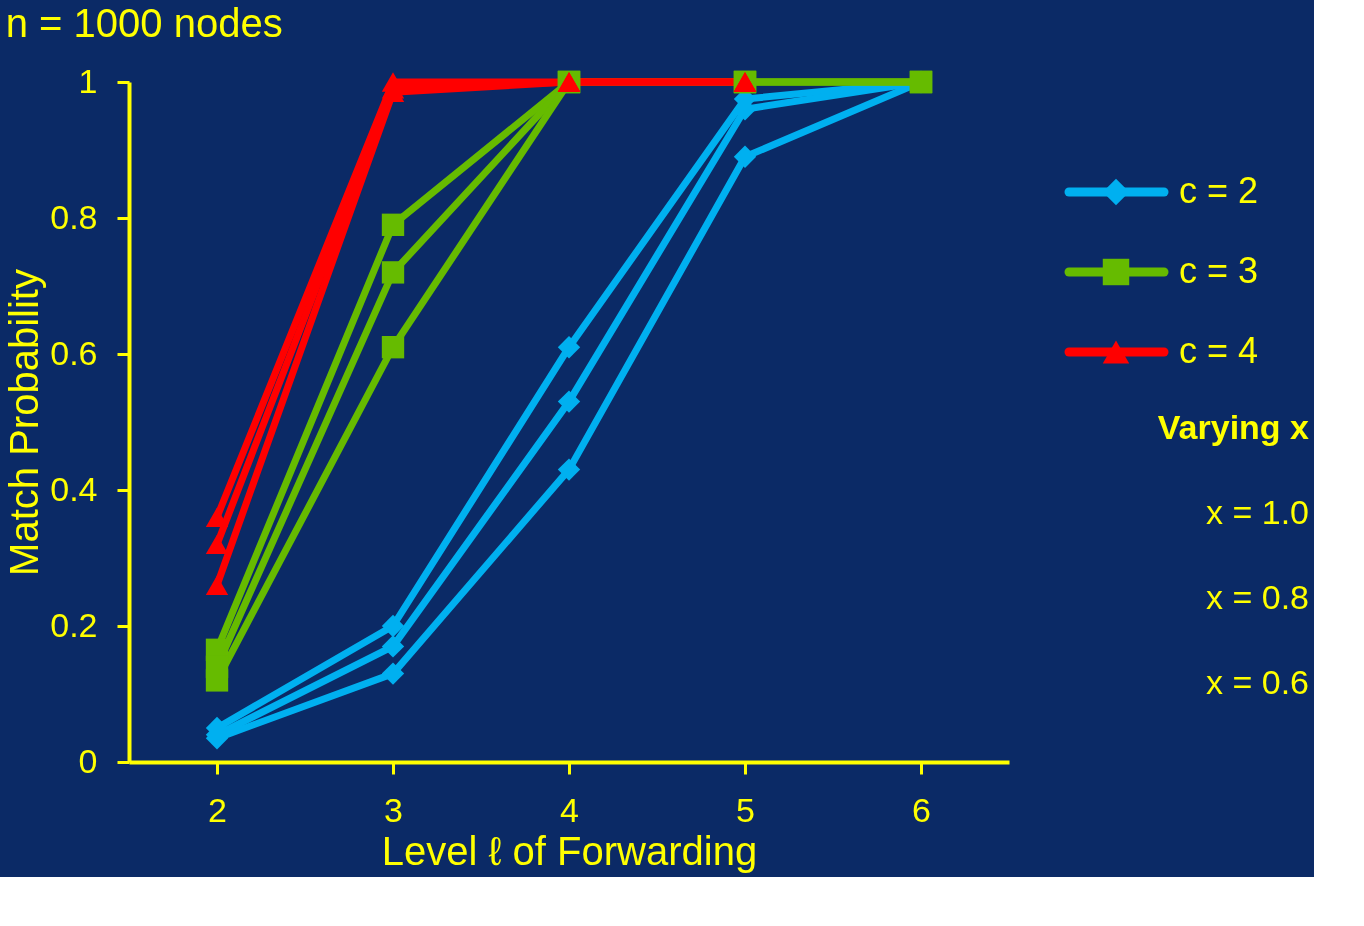 The height and width of the screenshot is (926, 1364). Describe the element at coordinates (217, 809) in the screenshot. I see `x-tick-label: 2` at that location.